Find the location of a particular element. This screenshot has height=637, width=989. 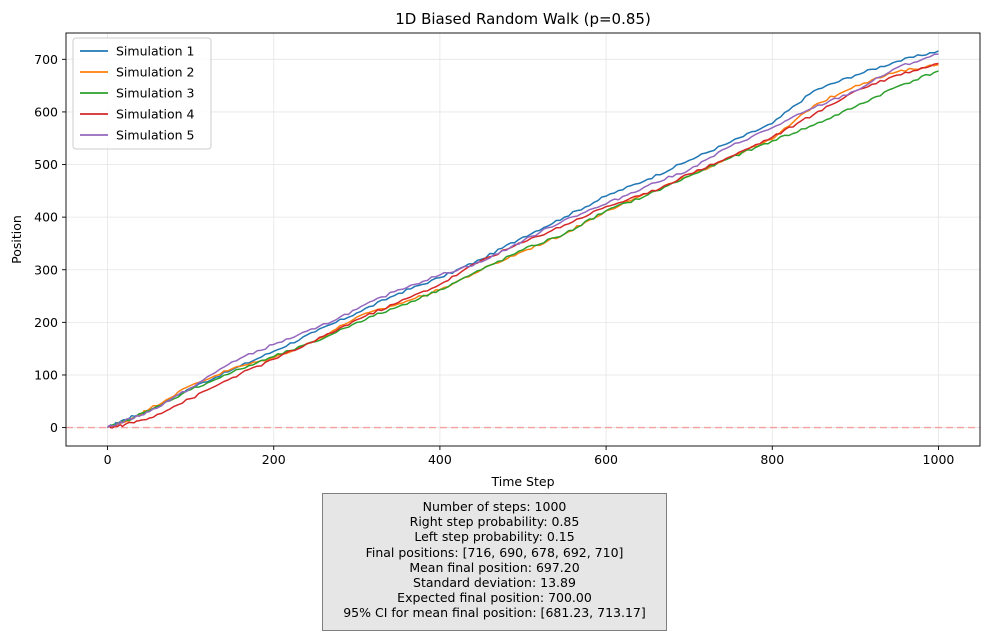

x-tick-label: 600 is located at coordinates (606, 459).